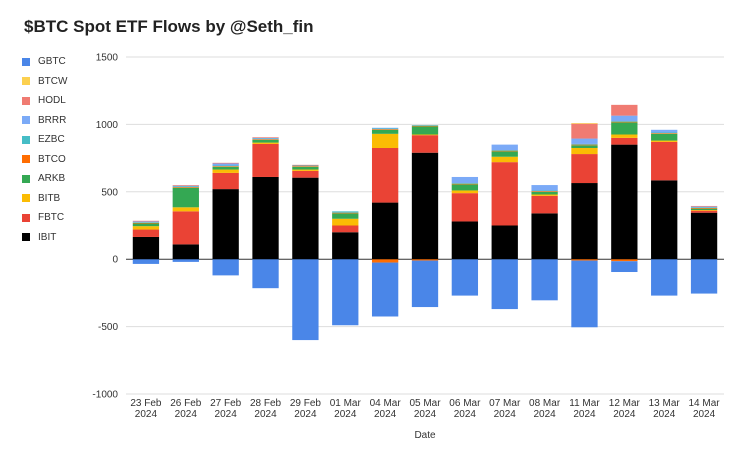  I want to click on x-tick-label: 05 Mar, so click(425, 403).